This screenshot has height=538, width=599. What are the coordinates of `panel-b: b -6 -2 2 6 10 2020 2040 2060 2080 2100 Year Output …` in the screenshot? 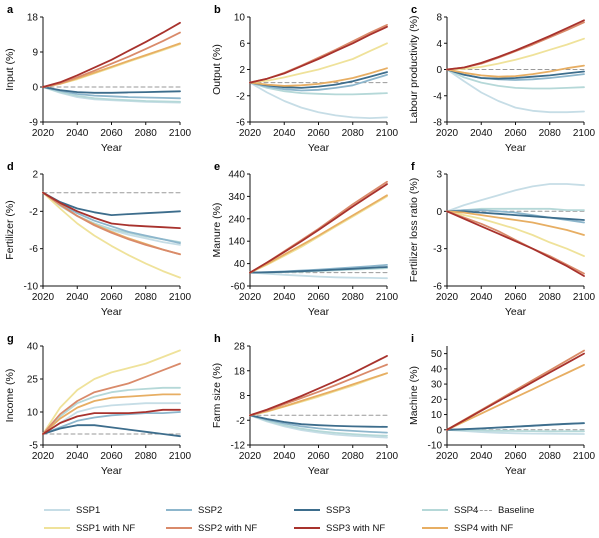 It's located at (305, 79).